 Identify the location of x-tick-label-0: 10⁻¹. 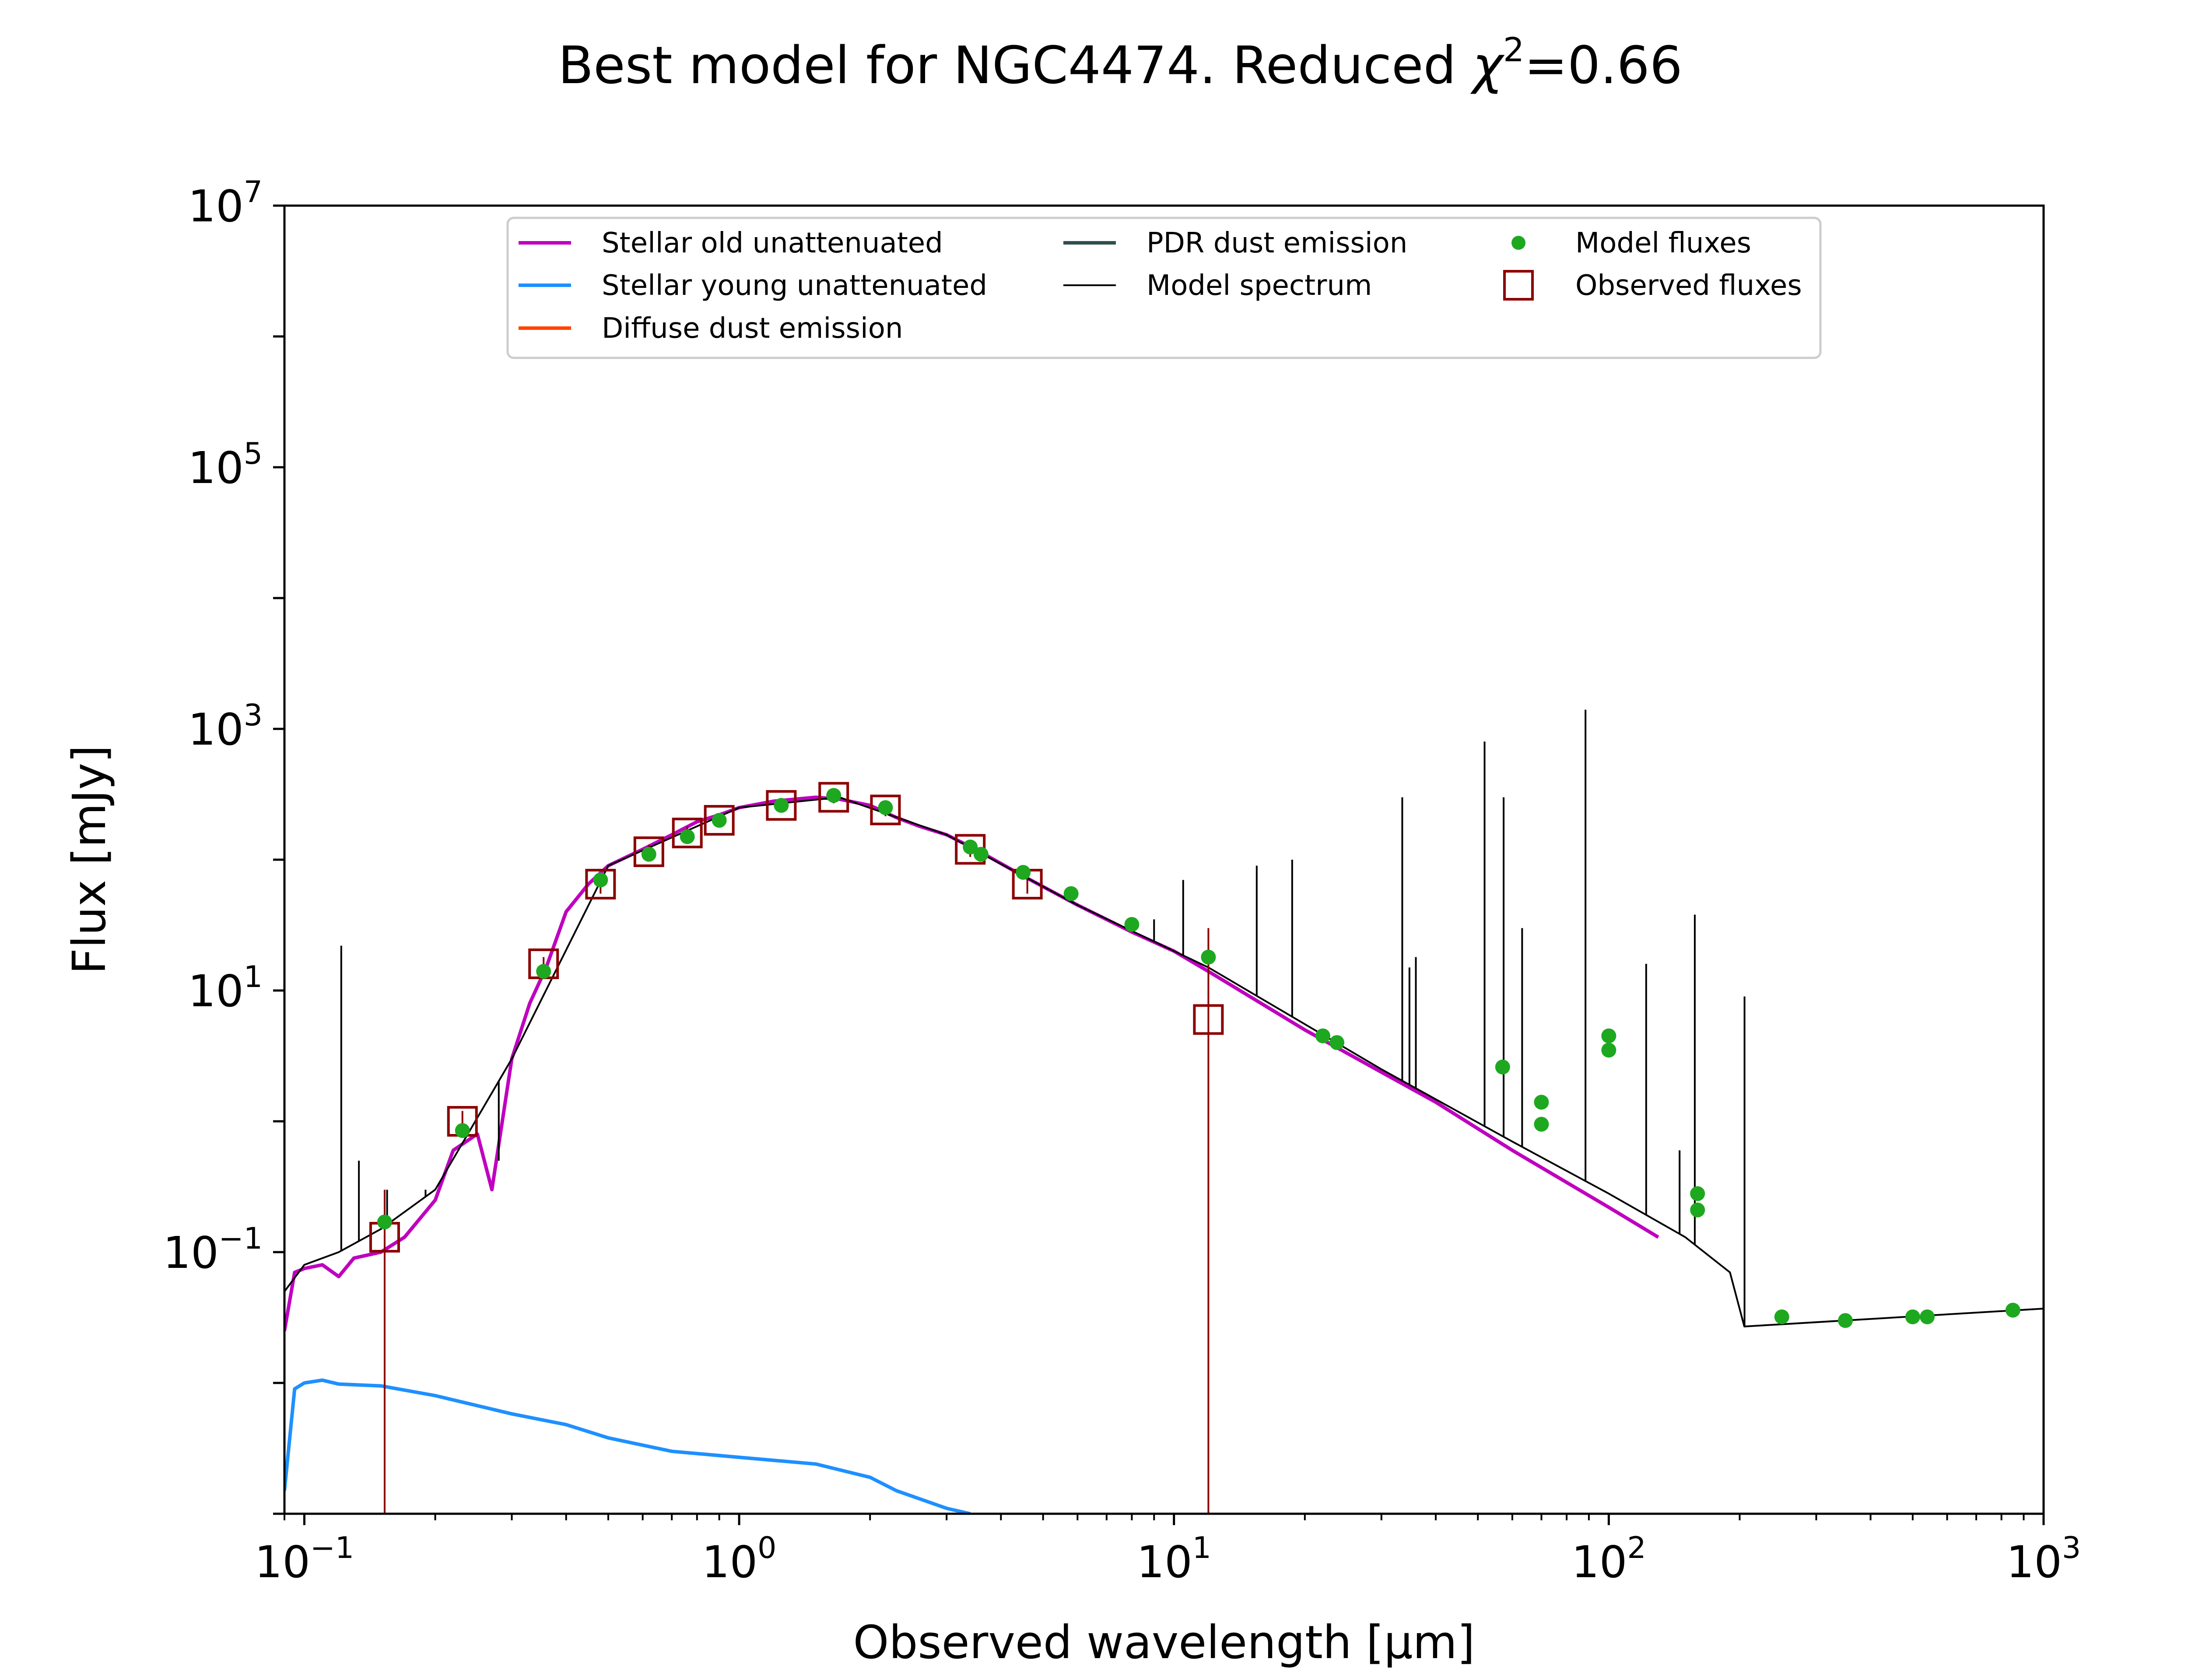
(304, 1559).